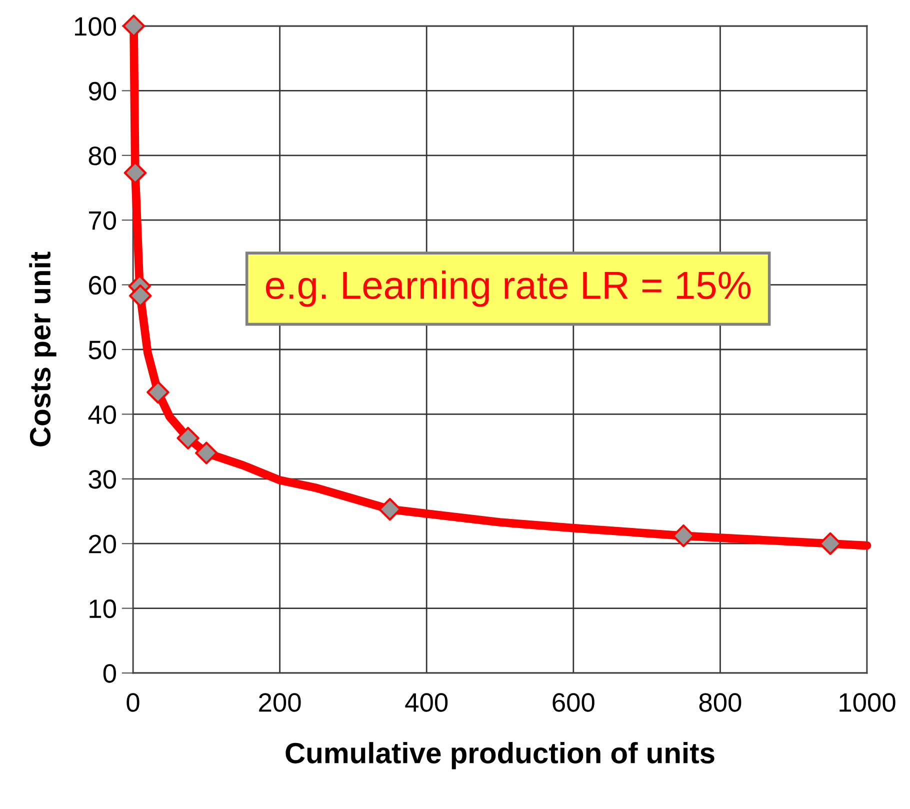 This screenshot has height=809, width=910. What do you see at coordinates (102, 220) in the screenshot?
I see `y-tick-label: 70` at bounding box center [102, 220].